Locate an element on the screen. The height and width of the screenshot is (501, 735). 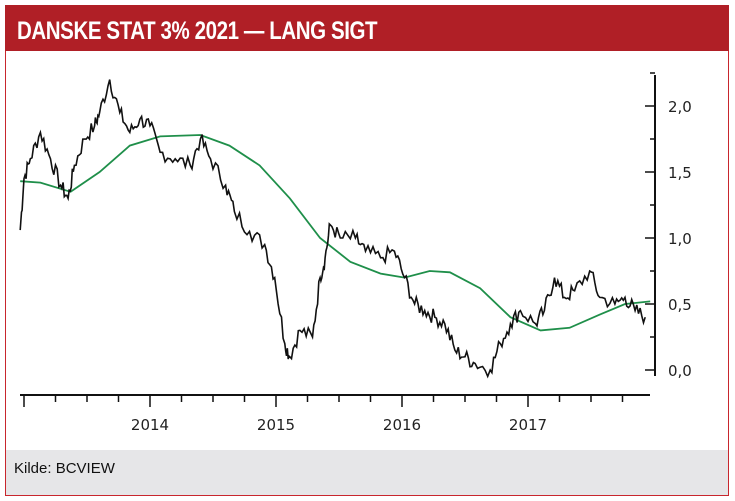
chart-header: DANSKE STAT 3% 2021 — LANG SIGT is located at coordinates (367, 28).